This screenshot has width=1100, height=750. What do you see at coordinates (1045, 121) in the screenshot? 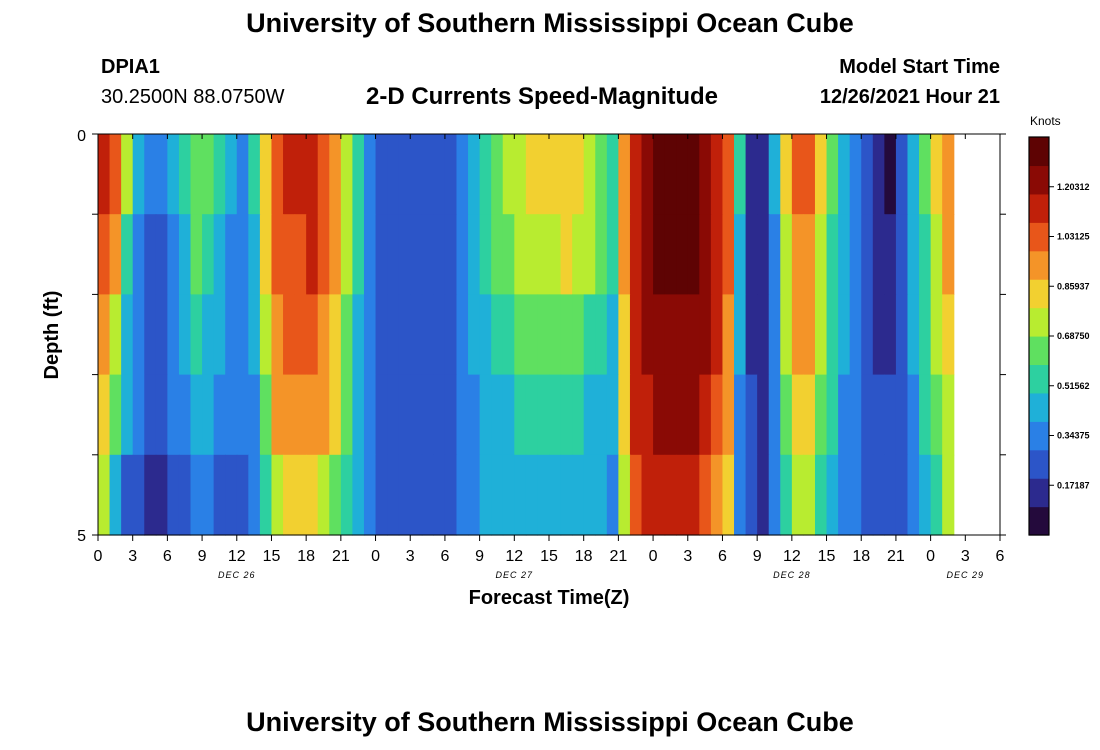
I see `colorbar-label: Knots` at bounding box center [1045, 121].